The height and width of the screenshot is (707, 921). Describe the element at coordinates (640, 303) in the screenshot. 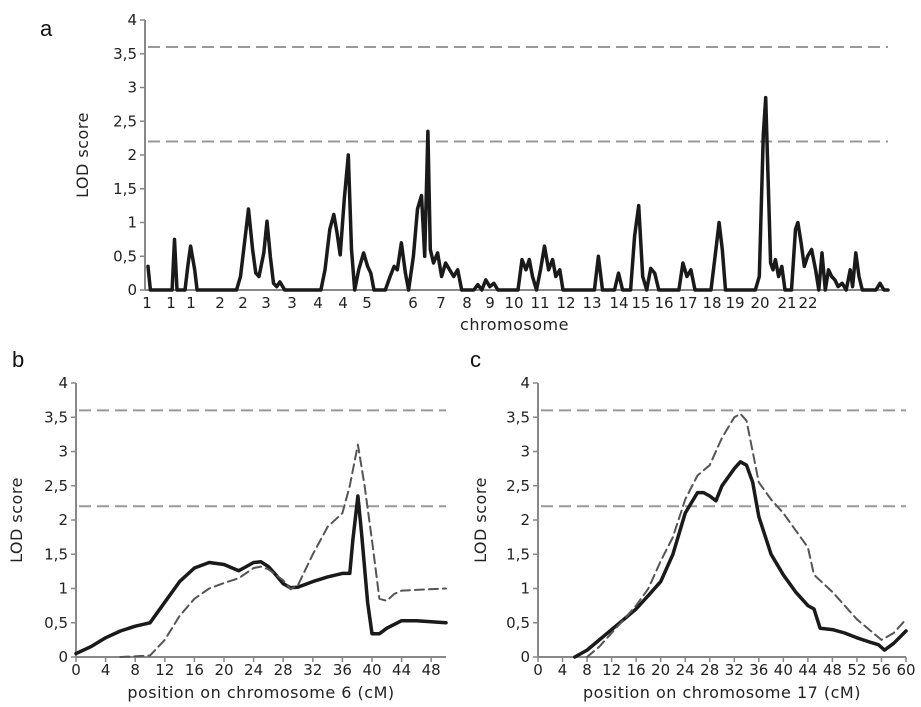

I see `x-tick-label: 15` at that location.